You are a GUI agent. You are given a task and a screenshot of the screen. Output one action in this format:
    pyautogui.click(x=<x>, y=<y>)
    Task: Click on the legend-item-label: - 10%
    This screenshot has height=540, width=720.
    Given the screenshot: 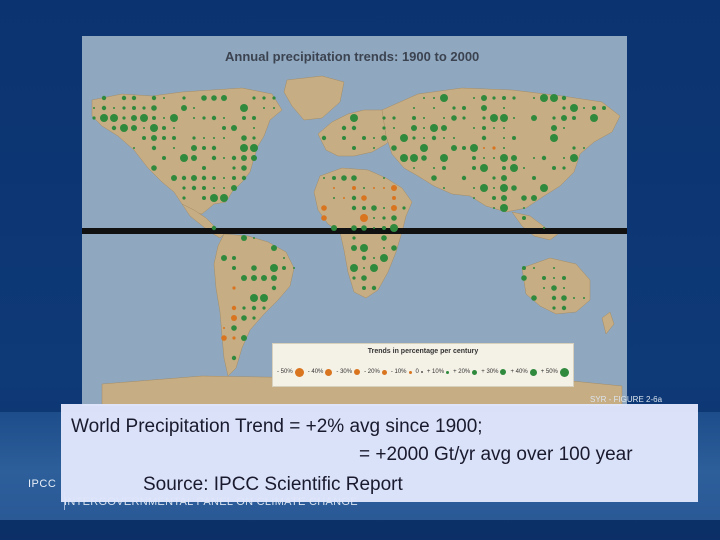 What is the action you would take?
    pyautogui.click(x=398, y=372)
    